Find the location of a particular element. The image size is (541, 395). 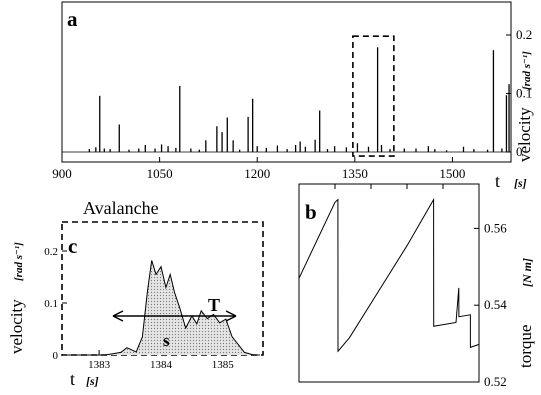

panel-b-letter: b is located at coordinates (311, 212).